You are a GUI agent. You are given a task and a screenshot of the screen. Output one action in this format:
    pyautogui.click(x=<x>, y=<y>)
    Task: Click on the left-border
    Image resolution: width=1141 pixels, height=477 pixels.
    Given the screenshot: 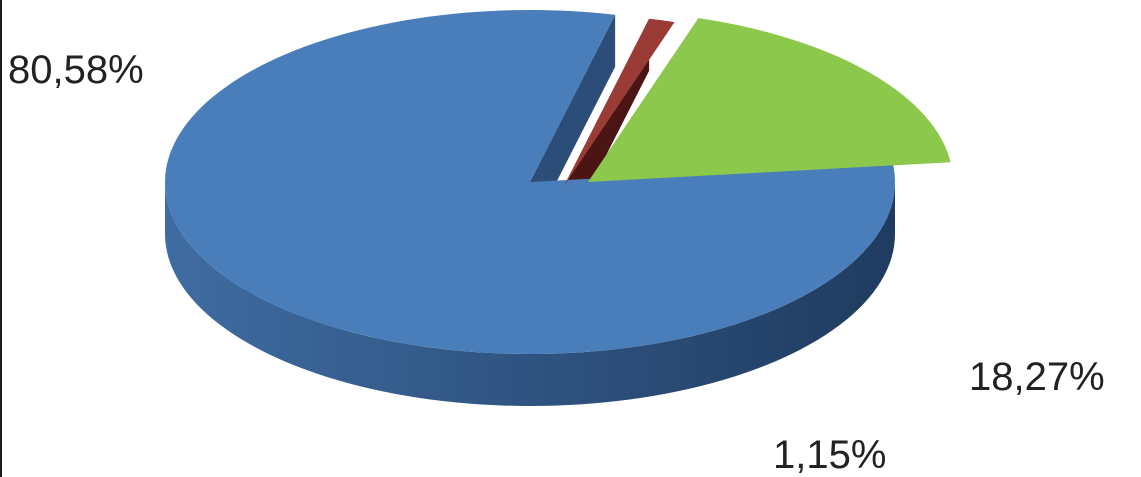 What is the action you would take?
    pyautogui.click(x=1, y=238)
    